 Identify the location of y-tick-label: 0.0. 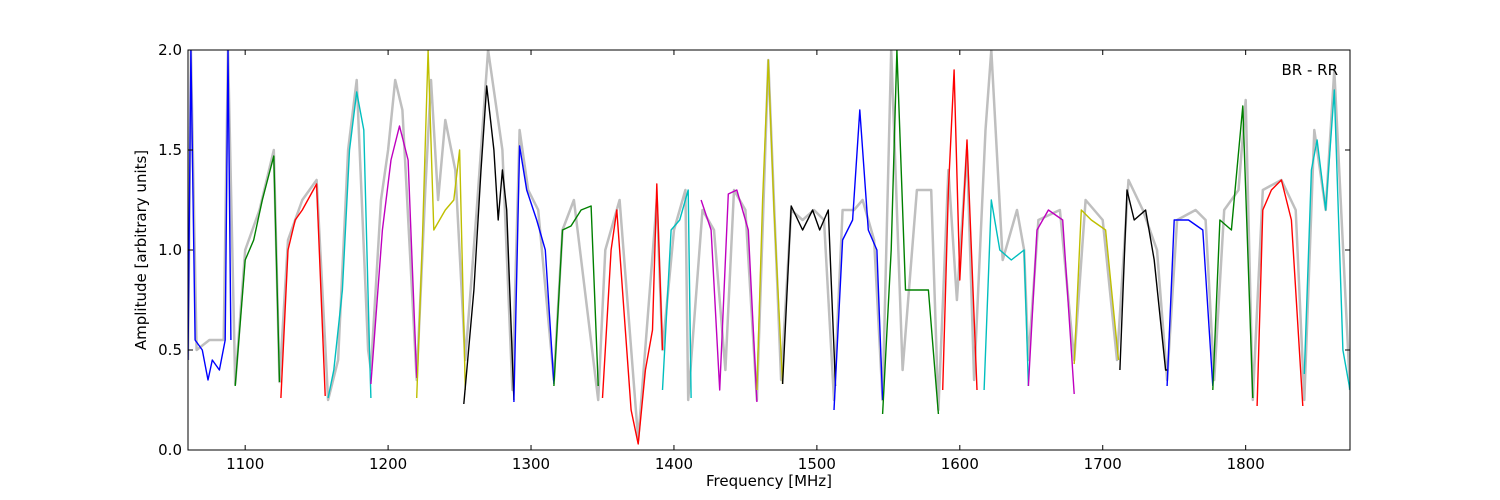
(170, 450).